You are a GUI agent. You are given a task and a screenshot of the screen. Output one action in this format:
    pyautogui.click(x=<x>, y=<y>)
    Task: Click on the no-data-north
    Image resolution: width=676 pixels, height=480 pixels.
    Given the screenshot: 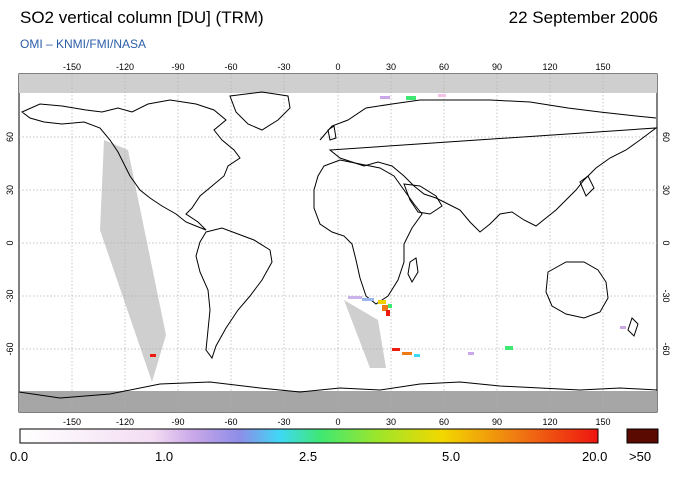 What is the action you would take?
    pyautogui.click(x=338, y=83)
    